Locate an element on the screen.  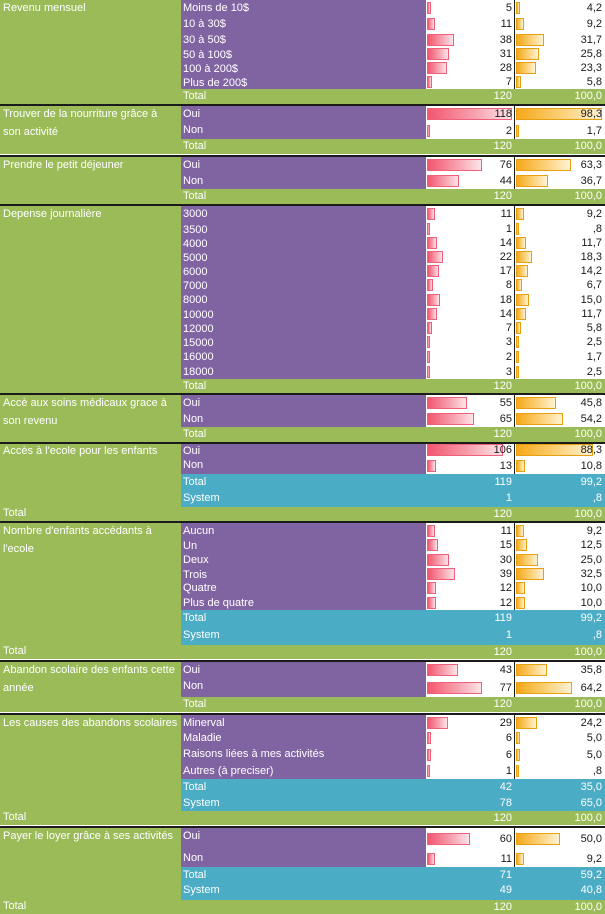
question-label: Revenu mensuel is located at coordinates (44, 8).